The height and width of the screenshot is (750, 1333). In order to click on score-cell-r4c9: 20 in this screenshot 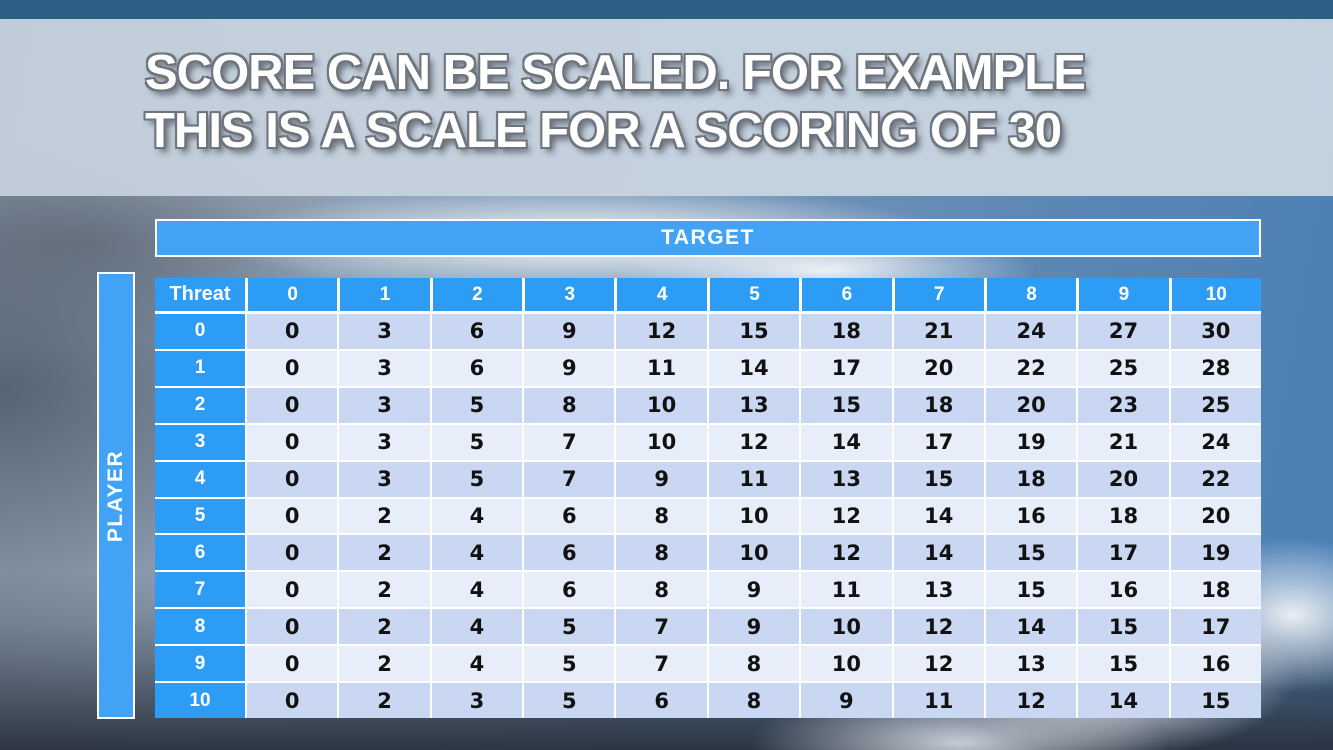, I will do `click(1123, 479)`.